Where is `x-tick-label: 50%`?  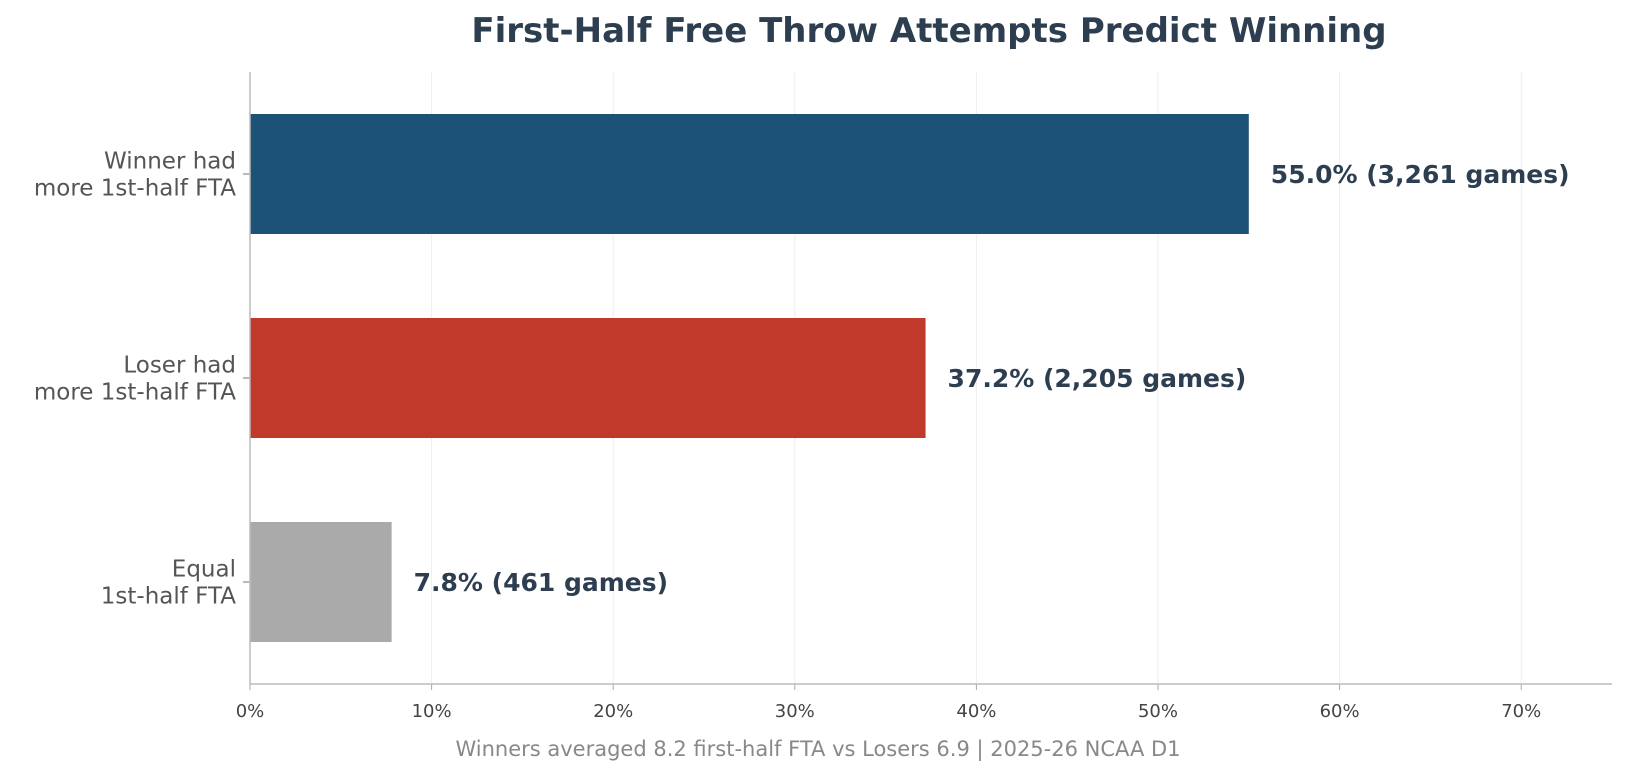
x-tick-label: 50% is located at coordinates (1158, 711).